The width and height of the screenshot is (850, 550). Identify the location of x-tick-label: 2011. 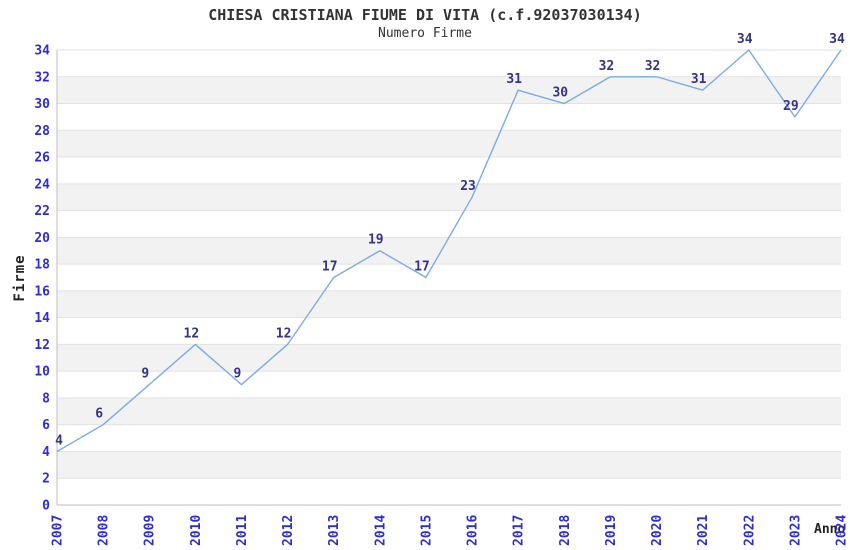
(242, 530).